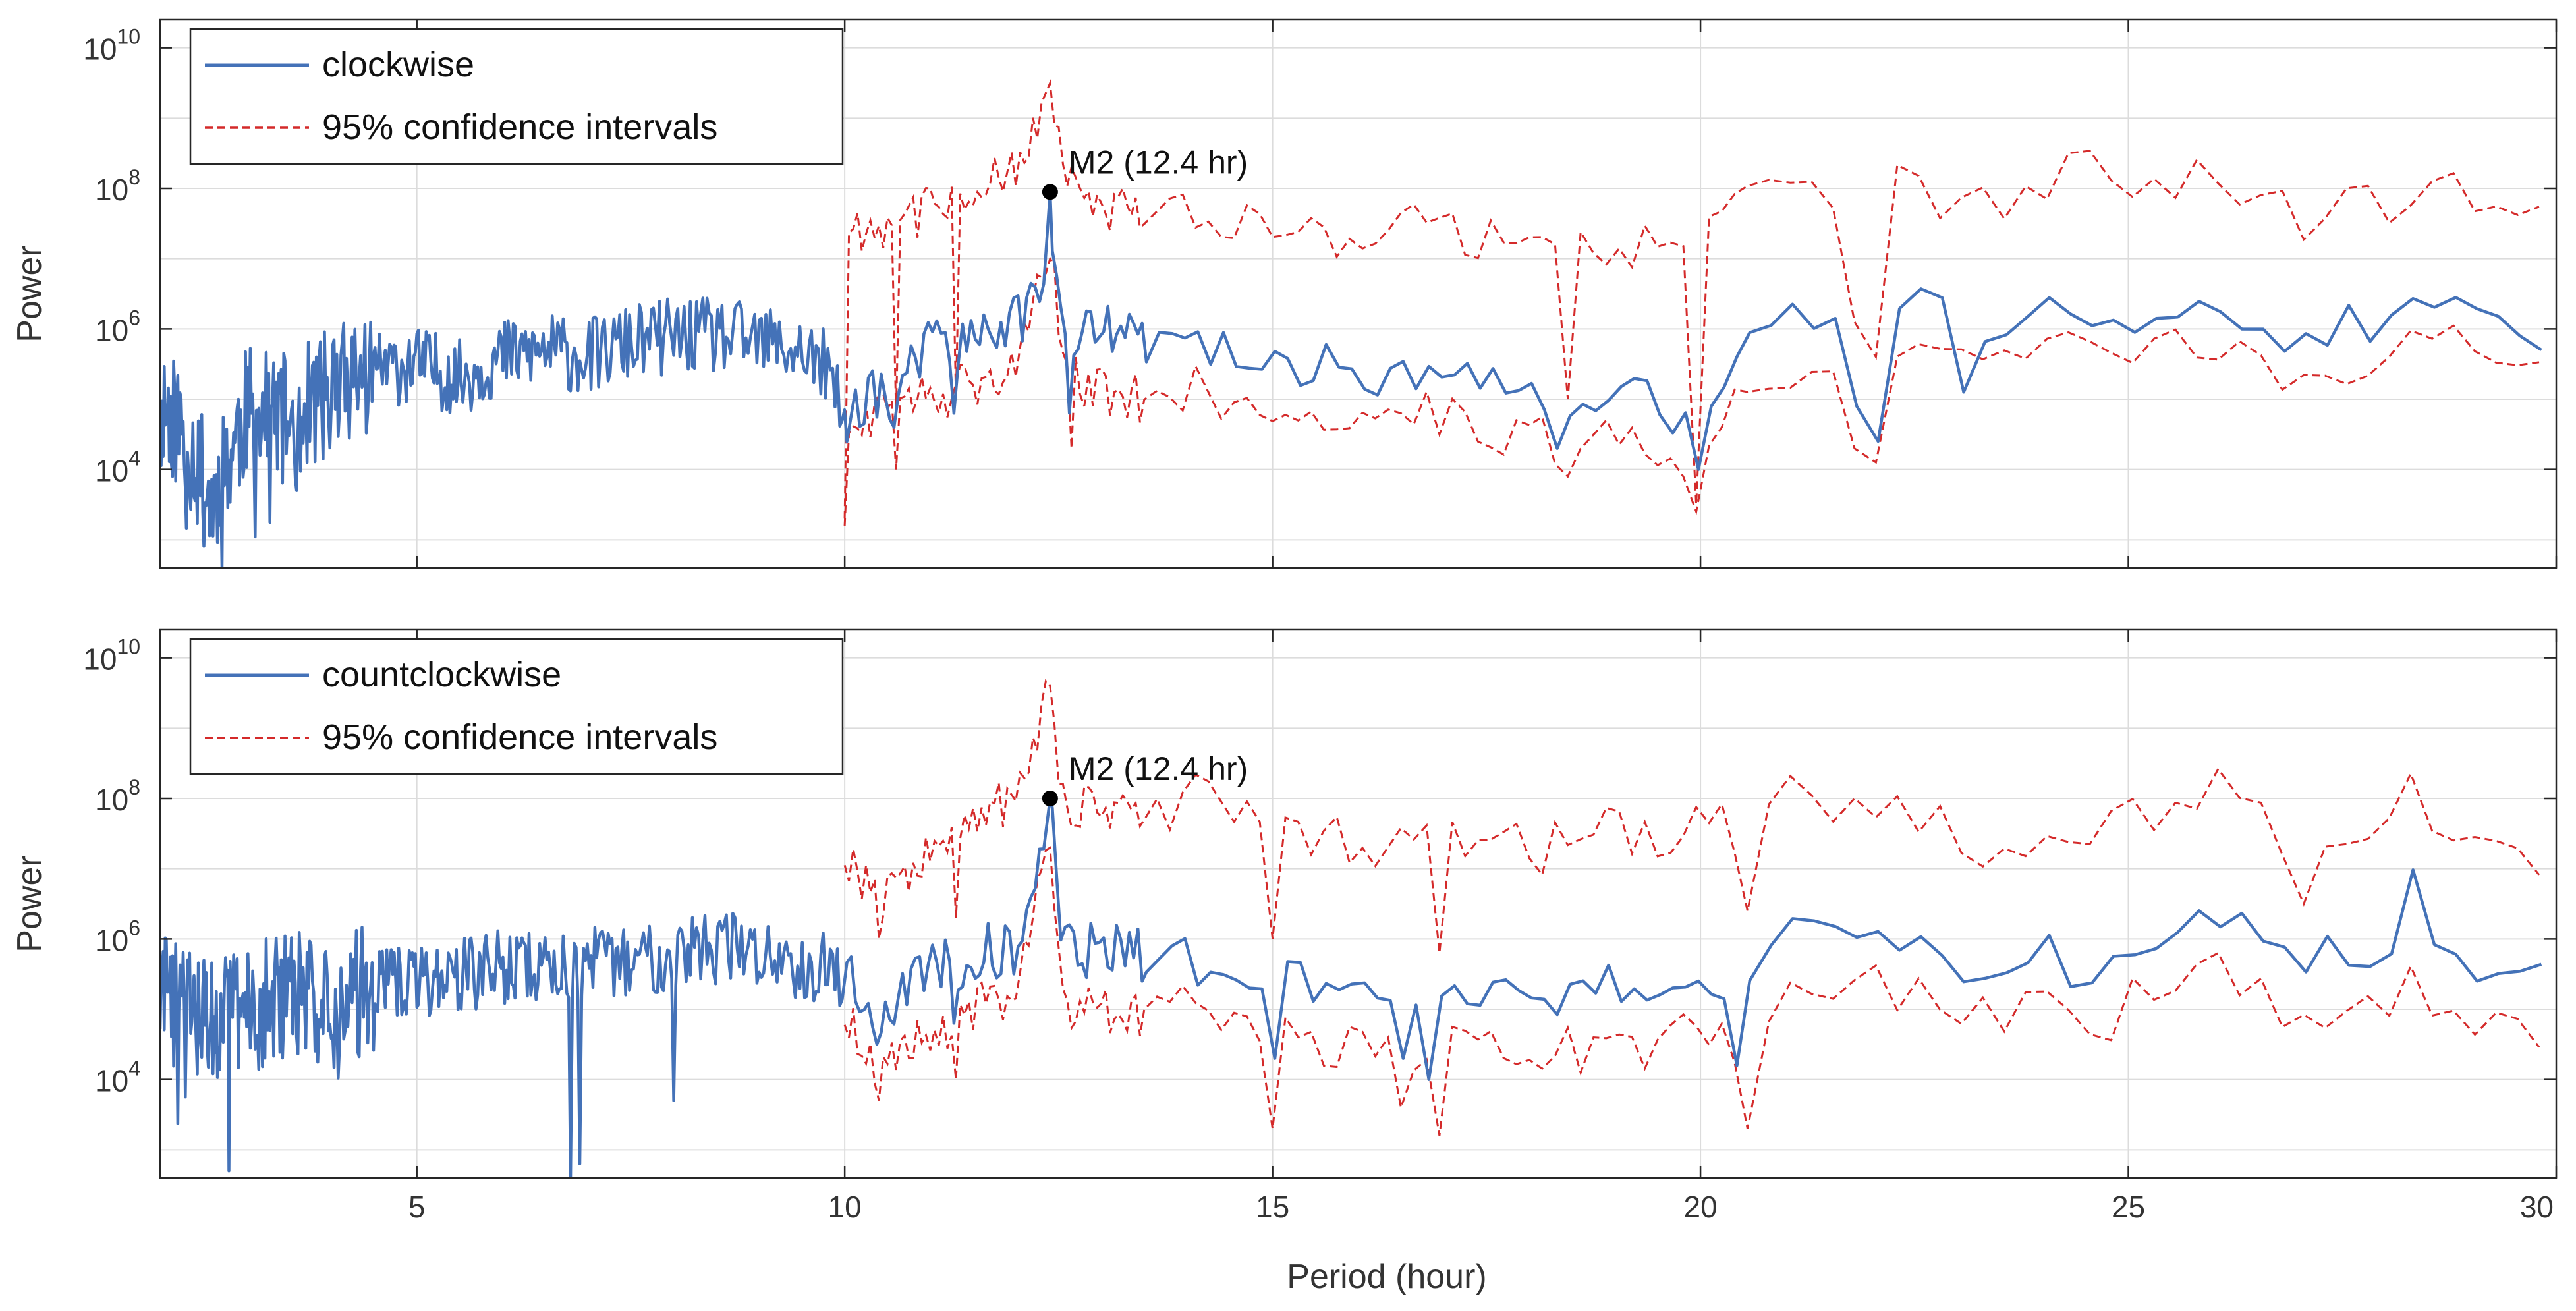  Describe the element at coordinates (441, 674) in the screenshot. I see `legend-label-main: countclockwise` at that location.